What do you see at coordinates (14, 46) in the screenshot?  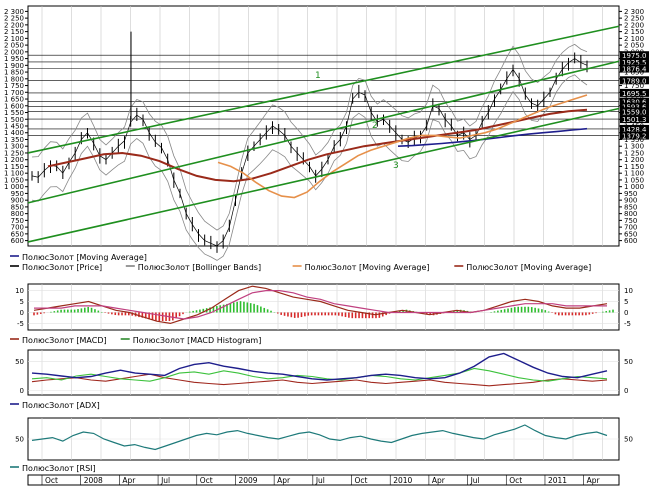 I see `y-tick-label-left: 2 050` at bounding box center [14, 46].